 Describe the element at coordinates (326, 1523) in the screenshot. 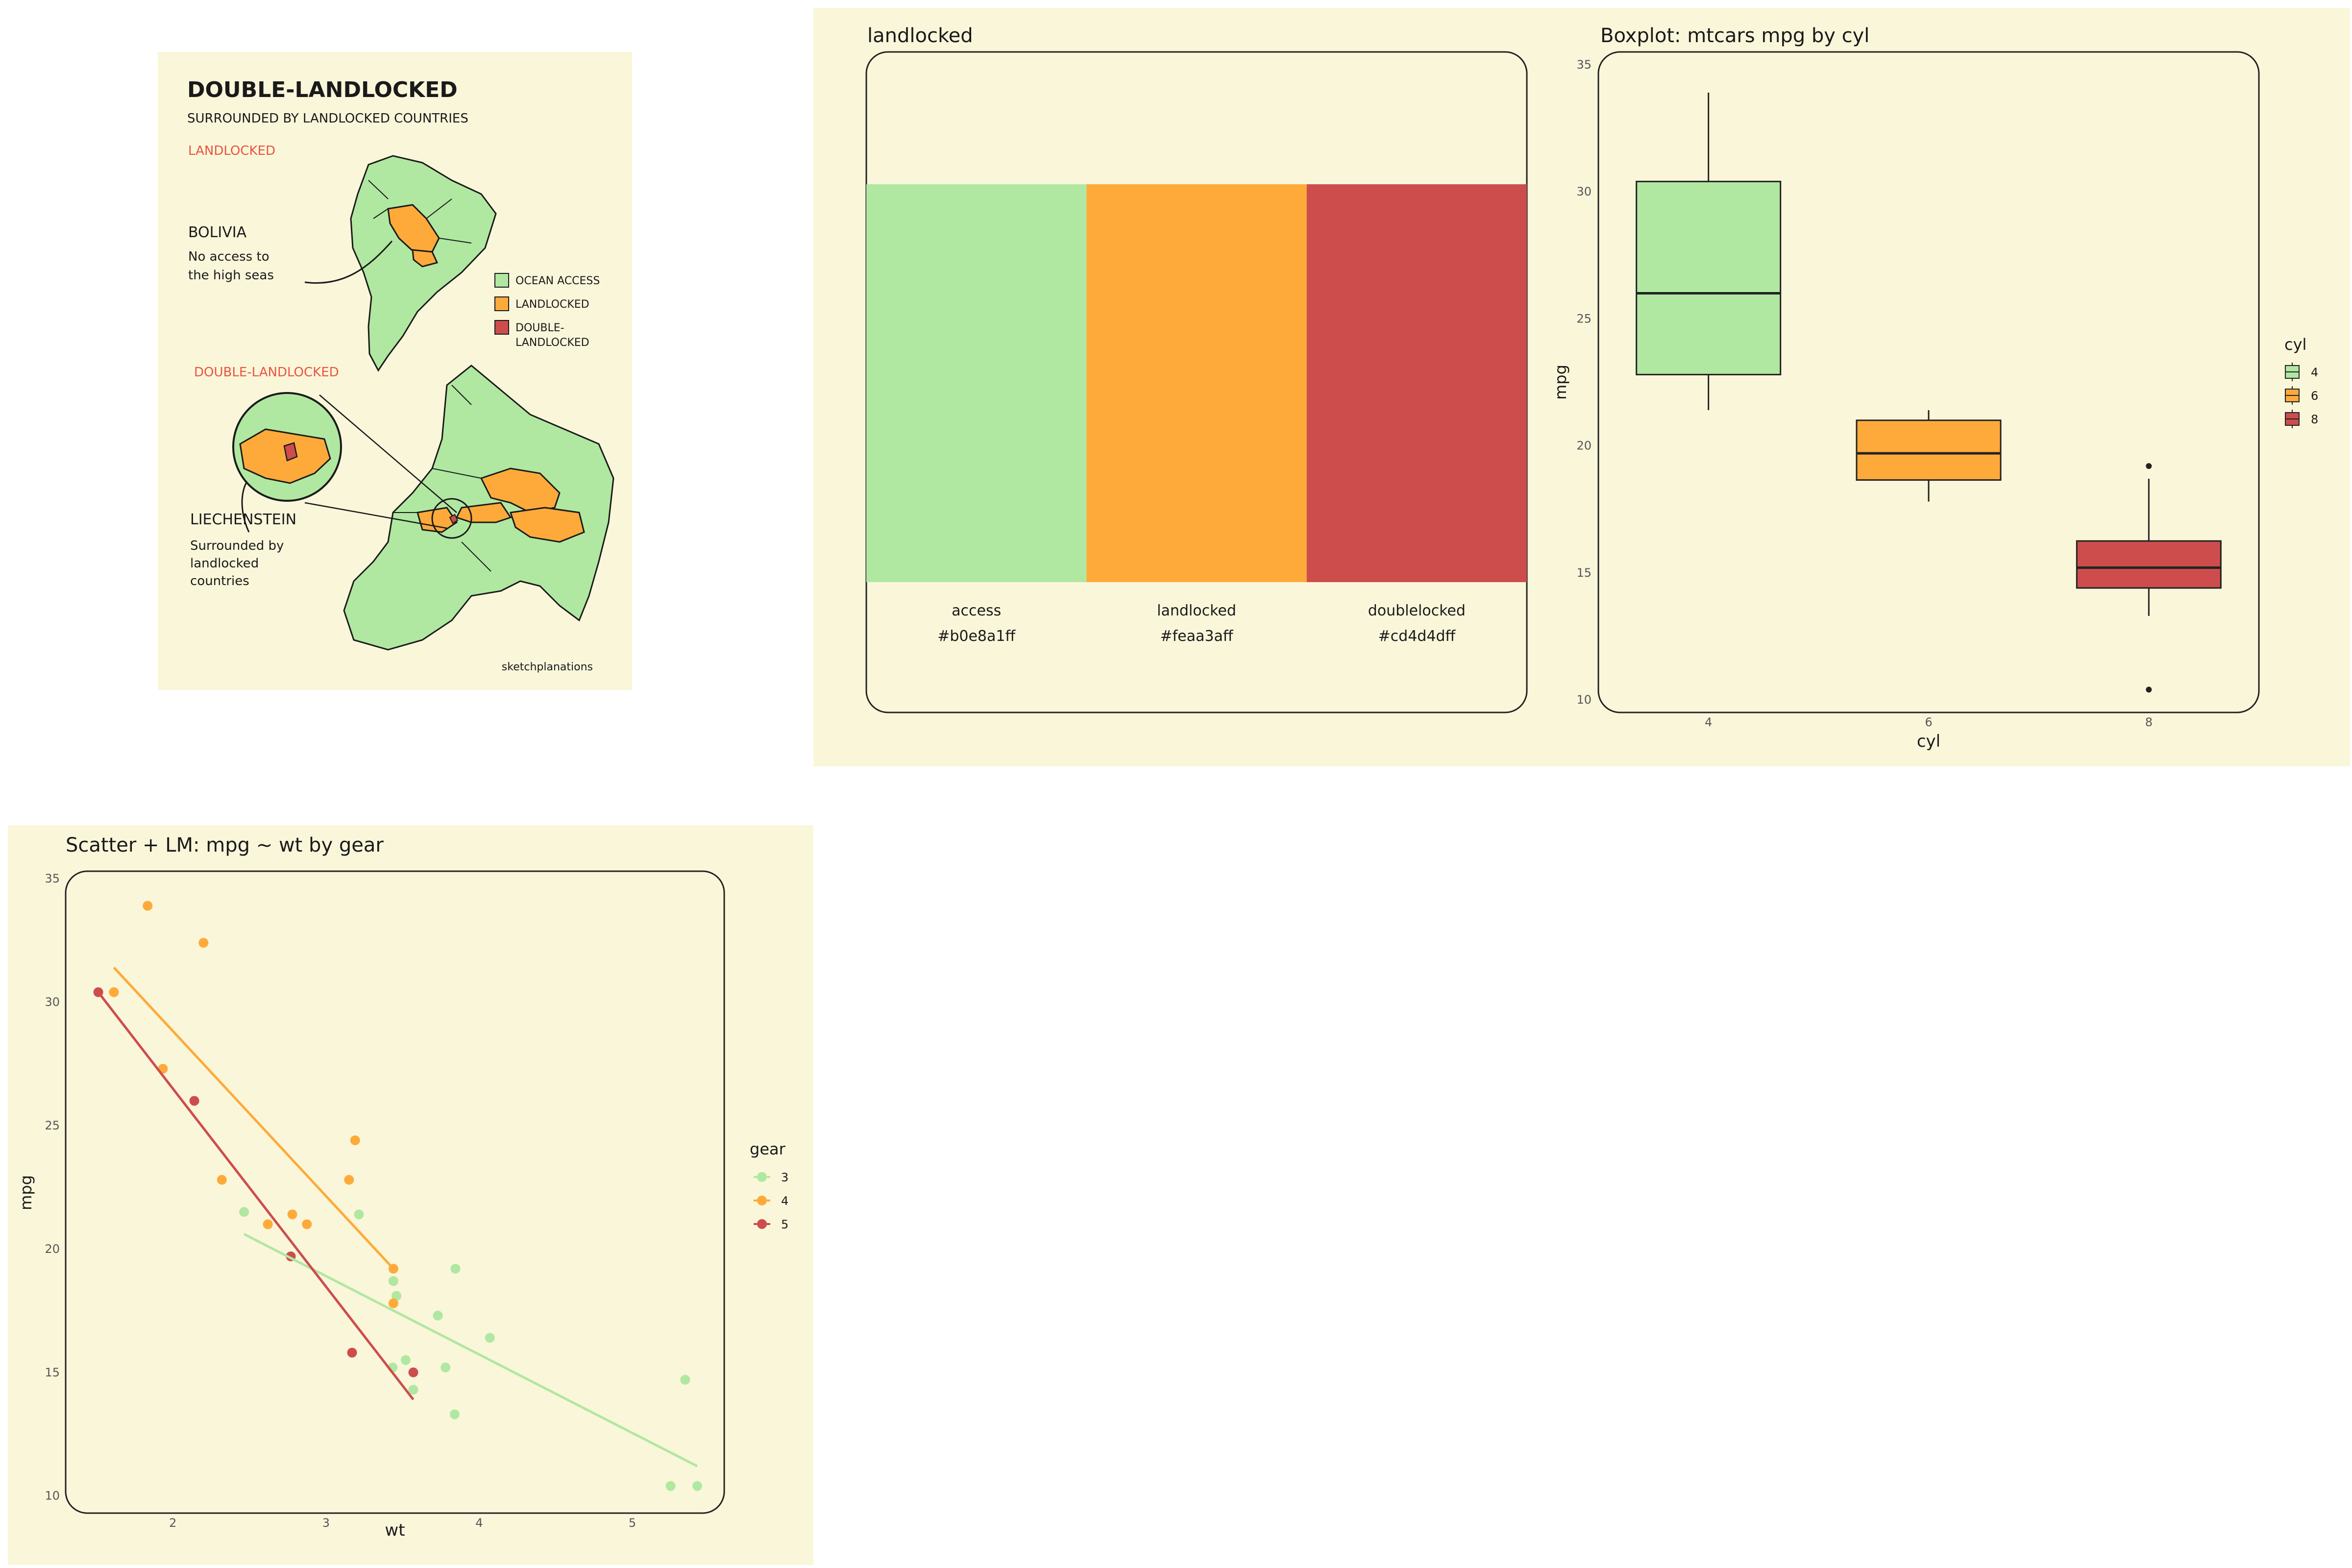

I see `scatter-x-tick-3: 3` at that location.